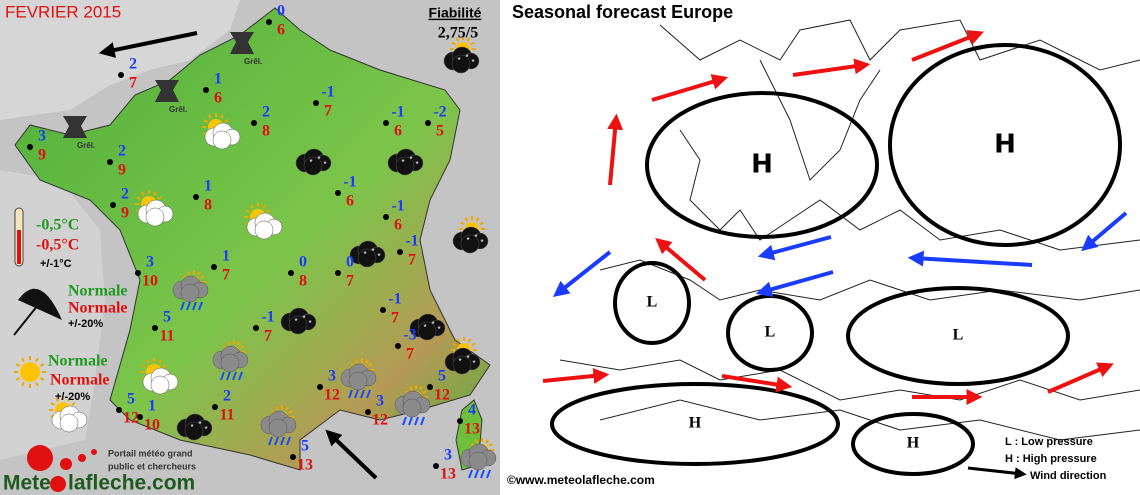  What do you see at coordinates (305, 465) in the screenshot?
I see `temp-max: 13` at bounding box center [305, 465].